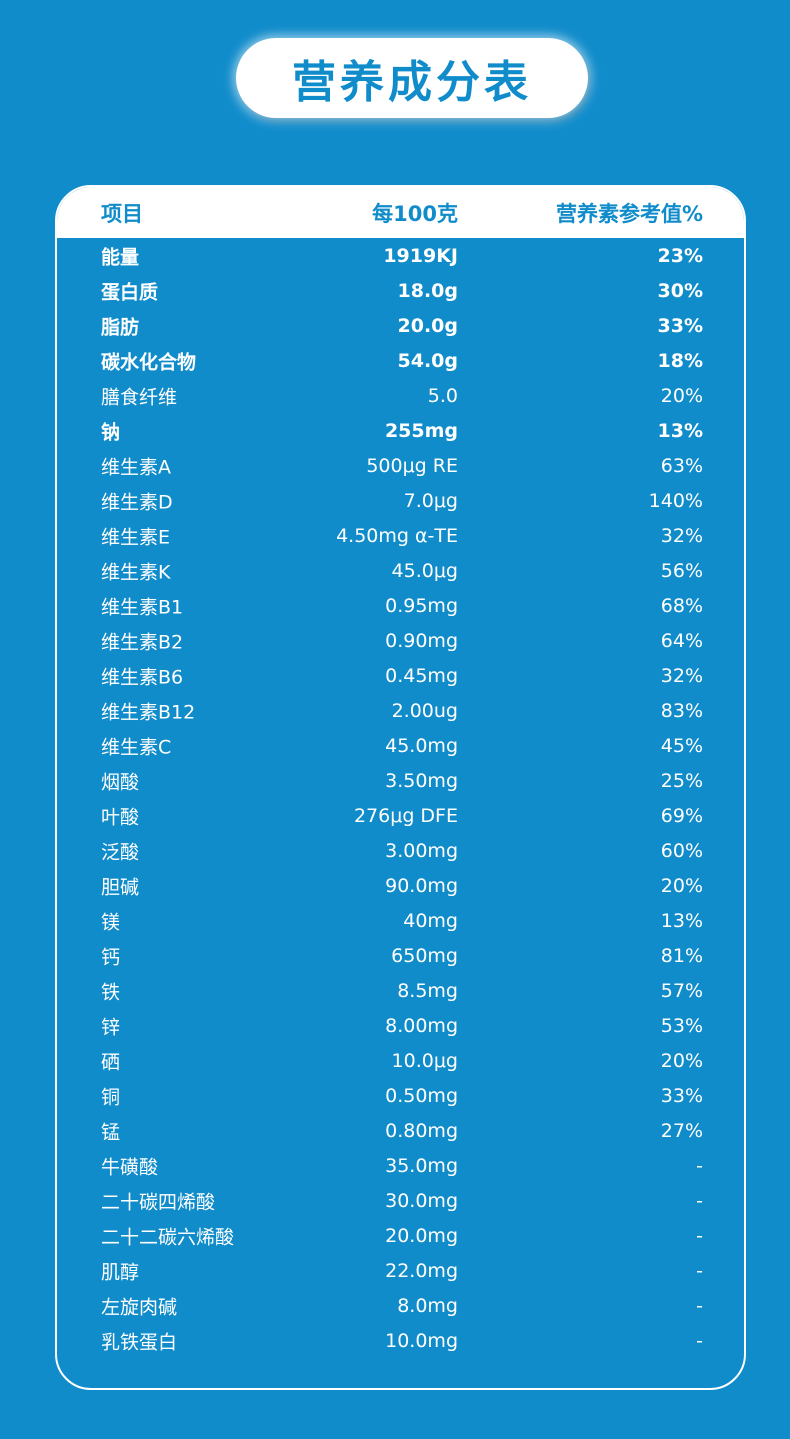 The image size is (790, 1439). What do you see at coordinates (400, 1165) in the screenshot?
I see `table-row: 牛磺酸 35.0mg -` at bounding box center [400, 1165].